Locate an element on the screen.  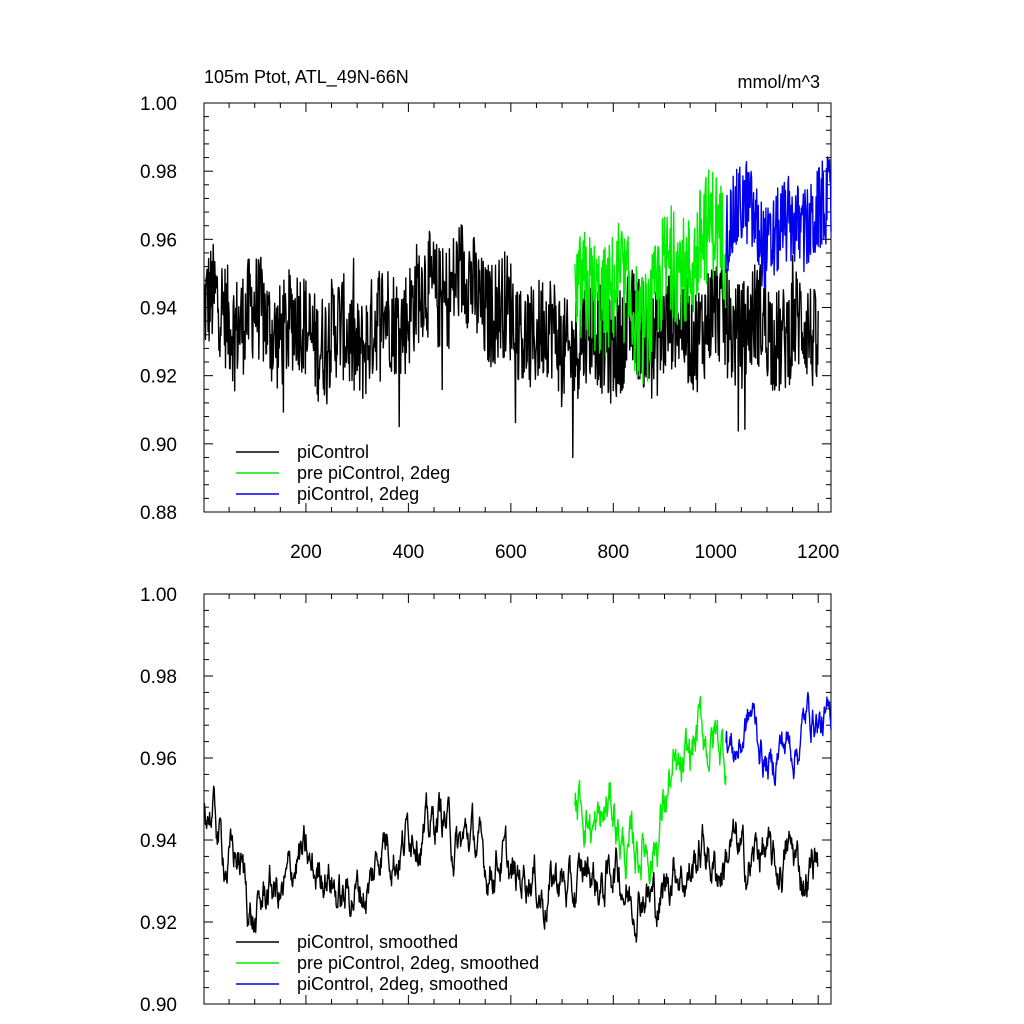
series-line-pre-picontrol-2deg is located at coordinates (650, 277).